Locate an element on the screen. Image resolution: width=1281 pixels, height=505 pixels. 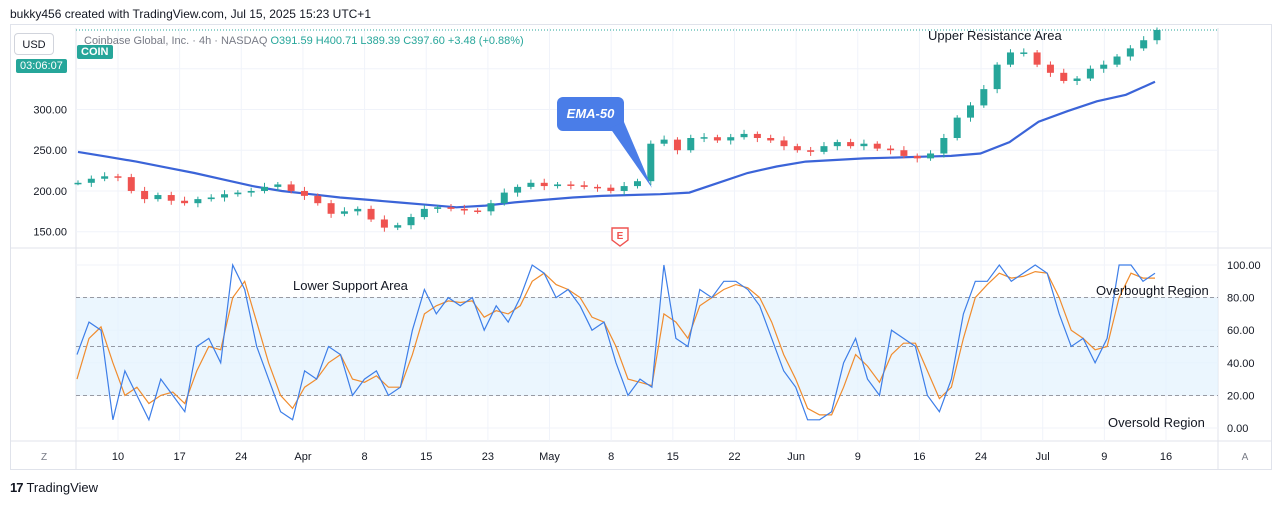
footer-brand: 17 TradingView is located at coordinates (54, 487).